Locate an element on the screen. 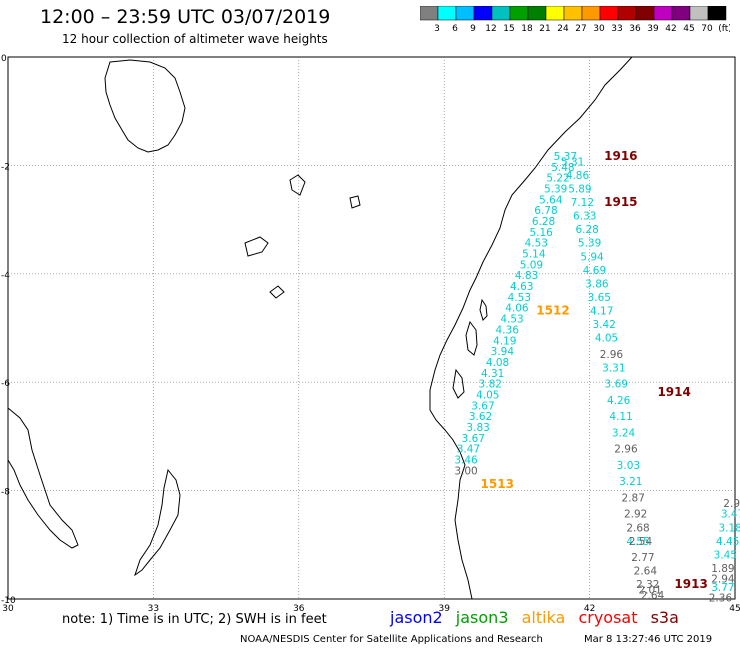  footer-timestamp: Mar 8 13:27:46 UTC 2019 is located at coordinates (648, 639).